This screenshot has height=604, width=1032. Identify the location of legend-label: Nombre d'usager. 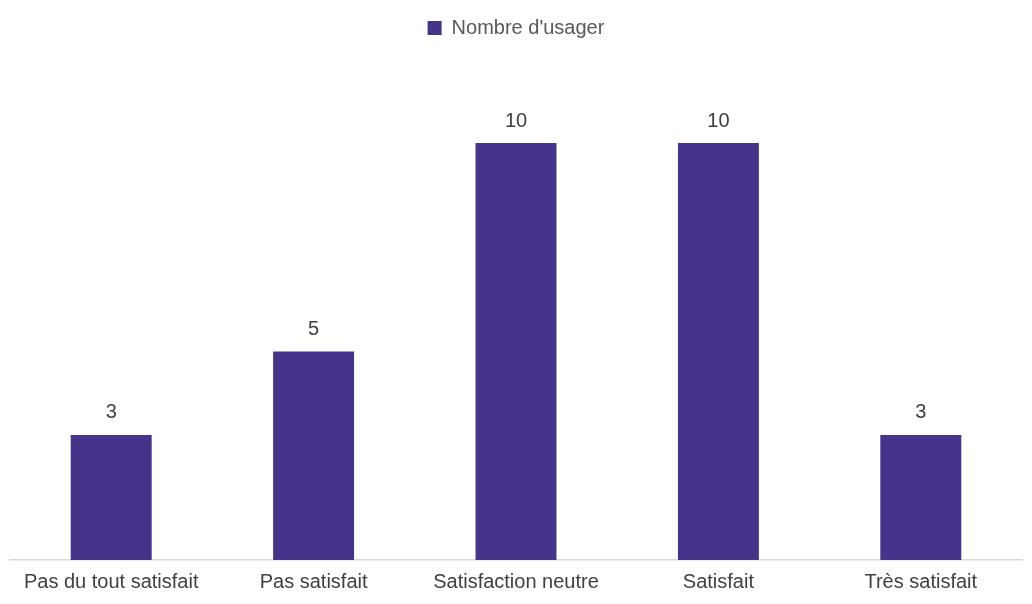
(528, 26).